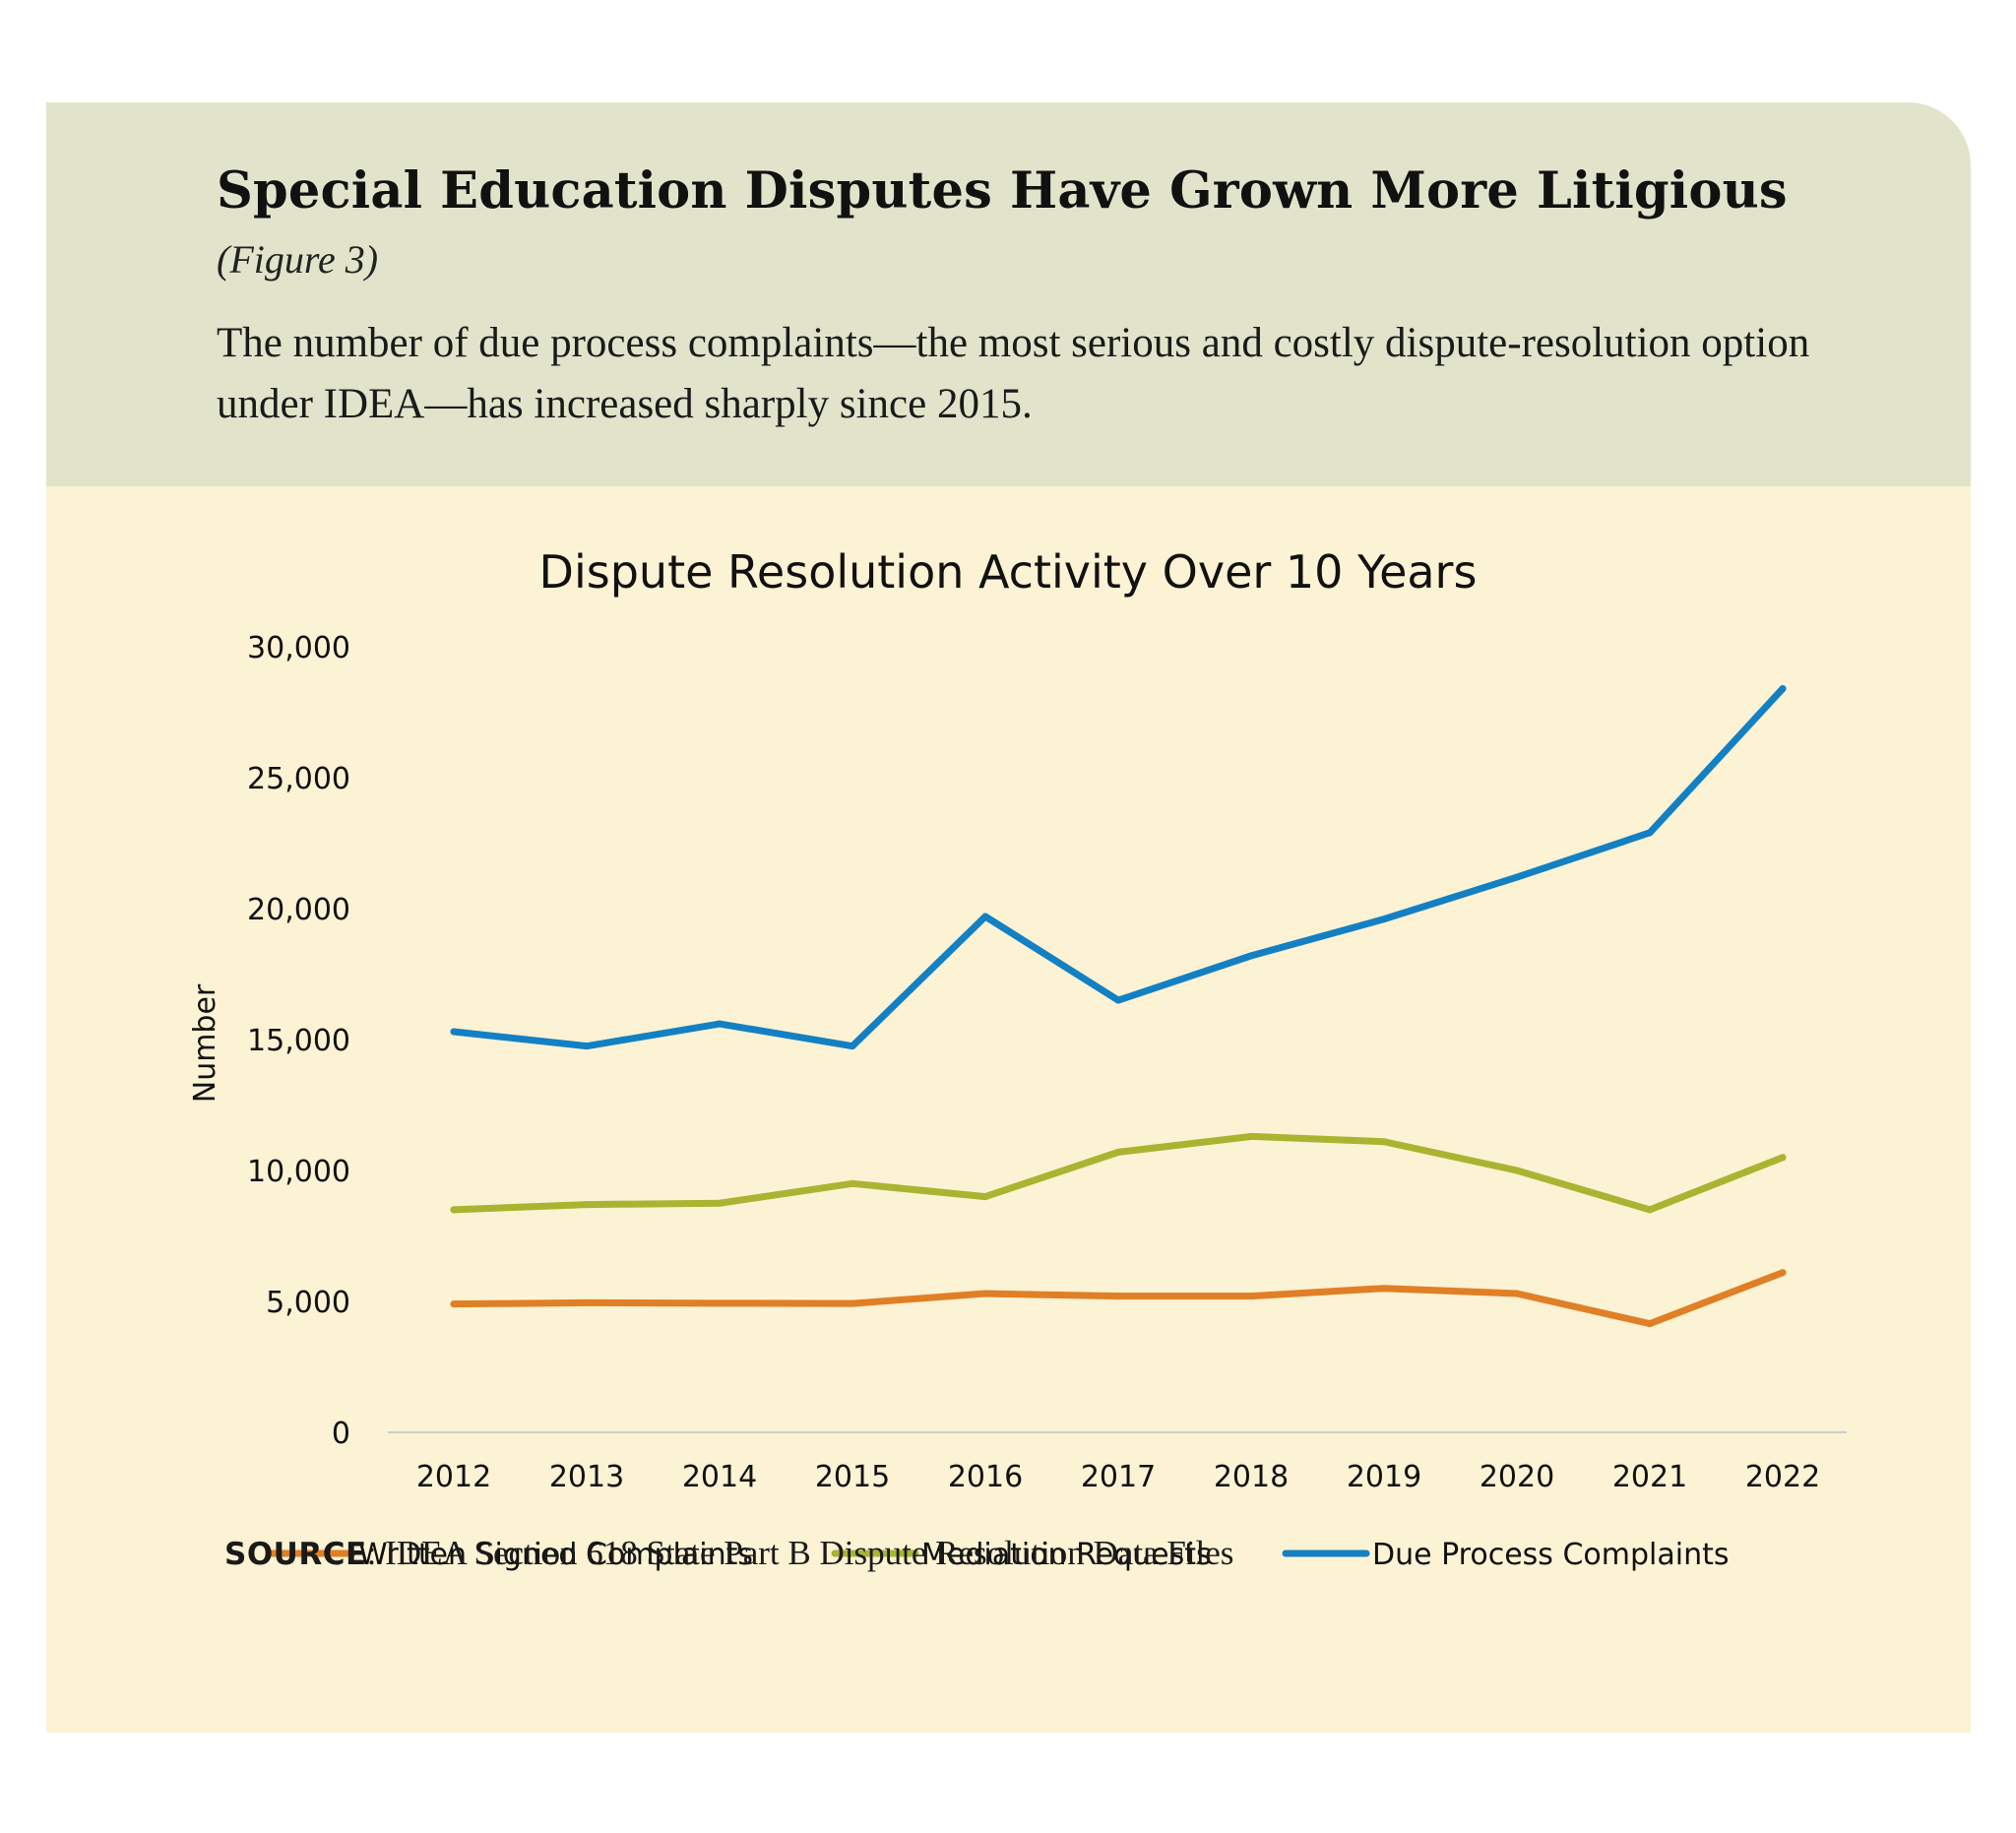 The image size is (2016, 1833). Describe the element at coordinates (453, 1477) in the screenshot. I see `x-tick-label: 2012` at that location.